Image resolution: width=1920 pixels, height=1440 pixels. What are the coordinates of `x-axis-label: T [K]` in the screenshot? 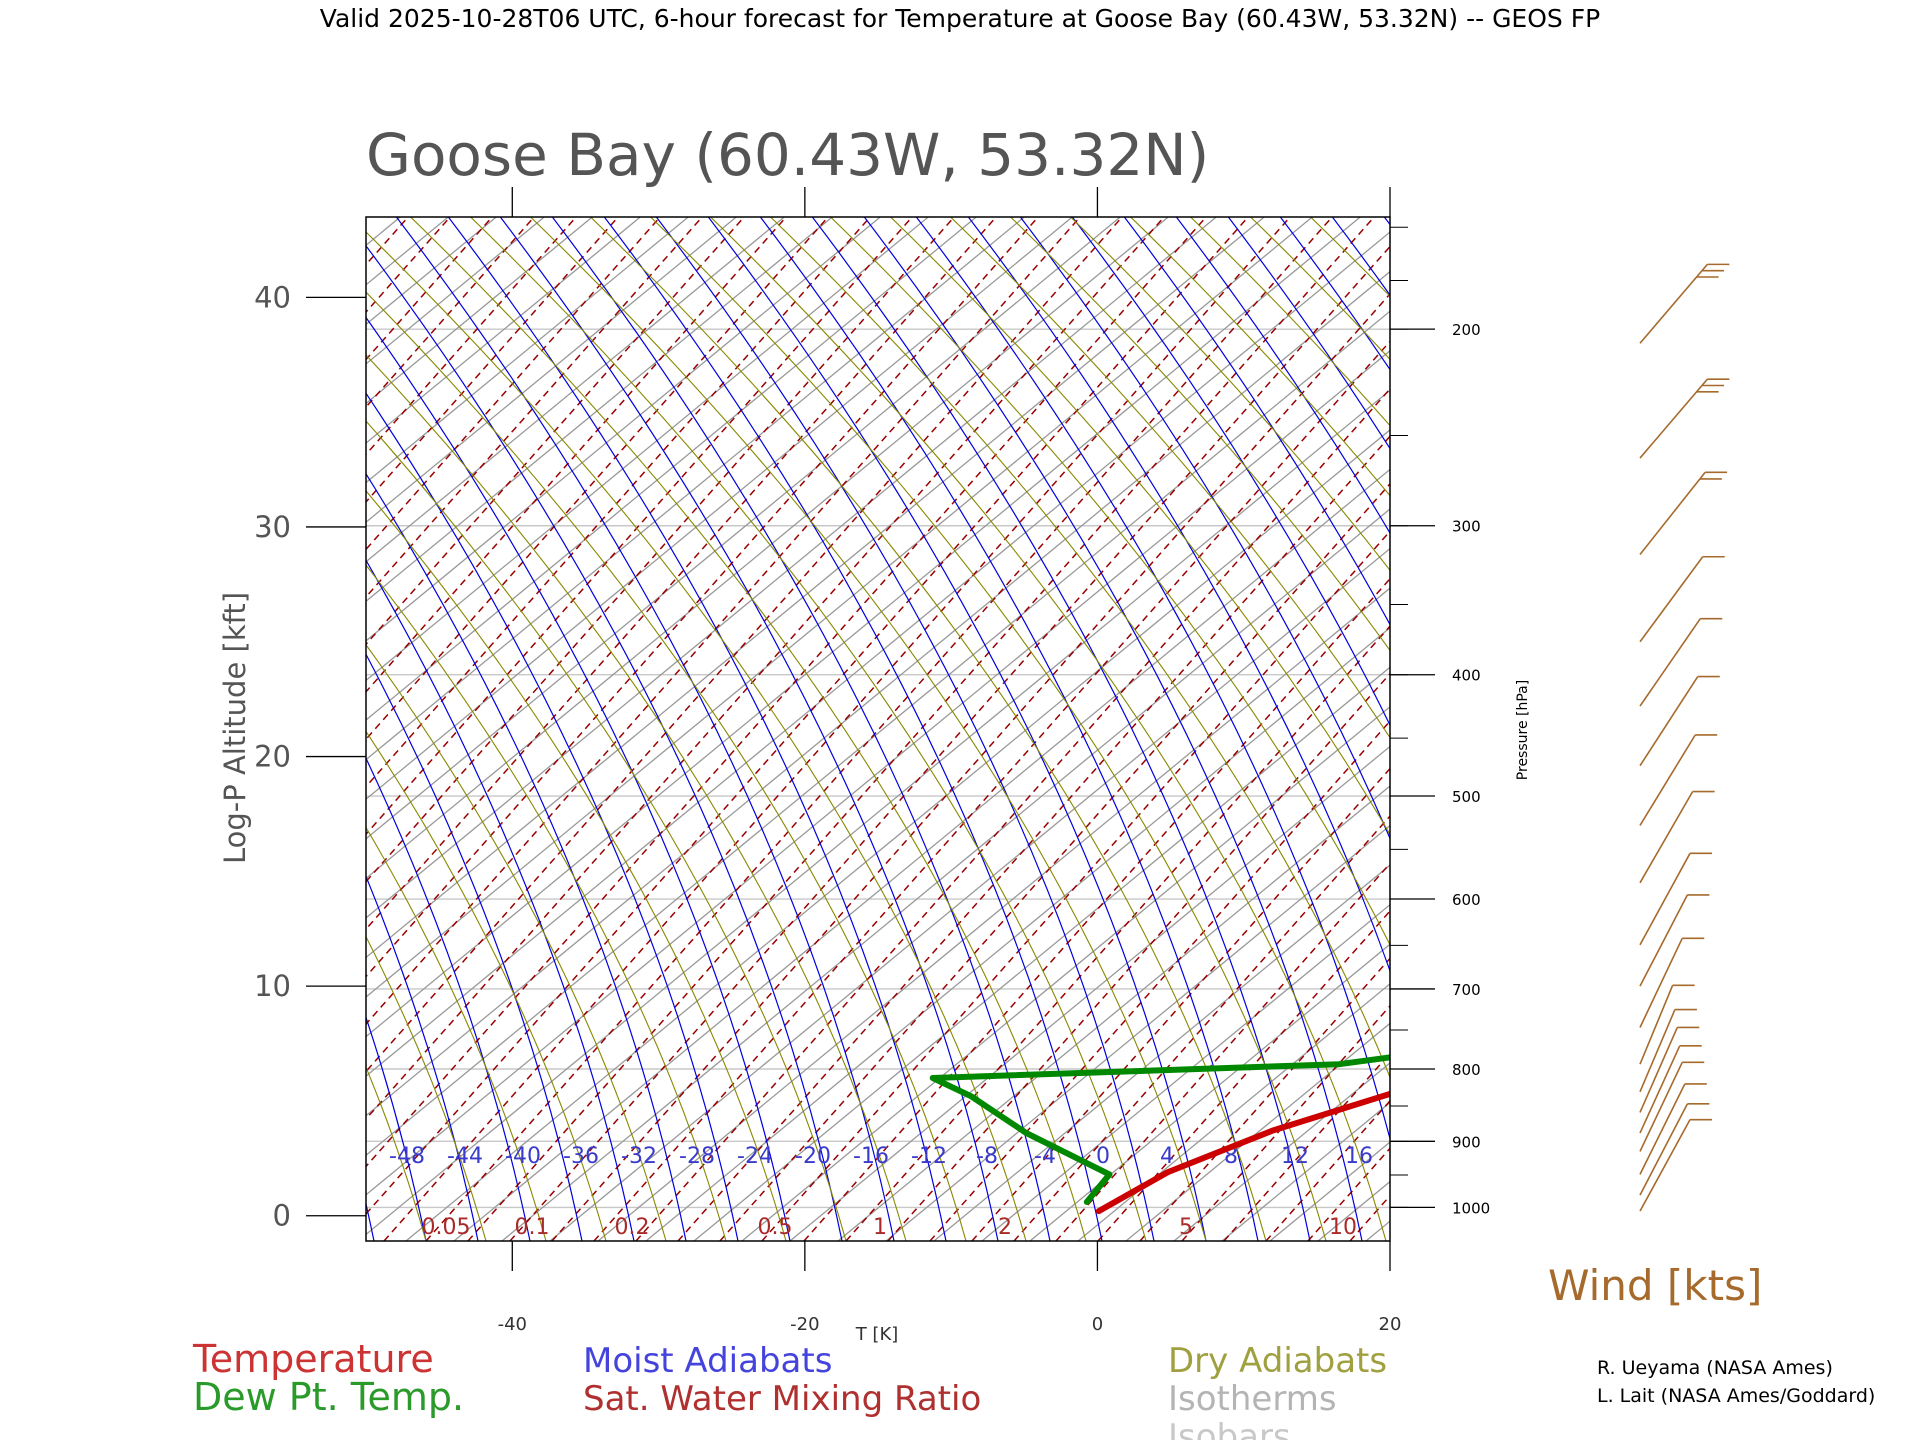 It's located at (877, 1334).